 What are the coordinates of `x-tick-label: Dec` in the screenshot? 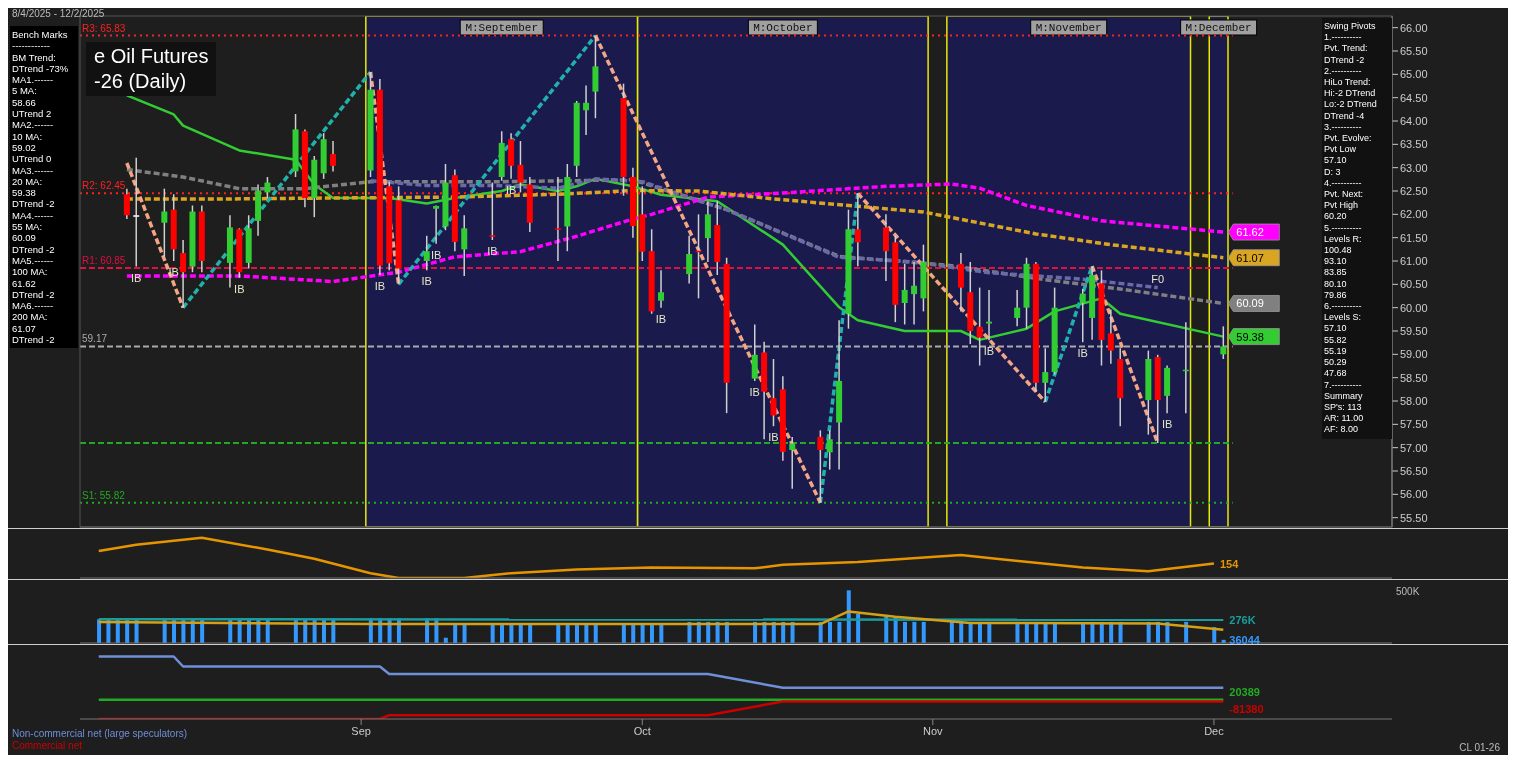 It's located at (1214, 730).